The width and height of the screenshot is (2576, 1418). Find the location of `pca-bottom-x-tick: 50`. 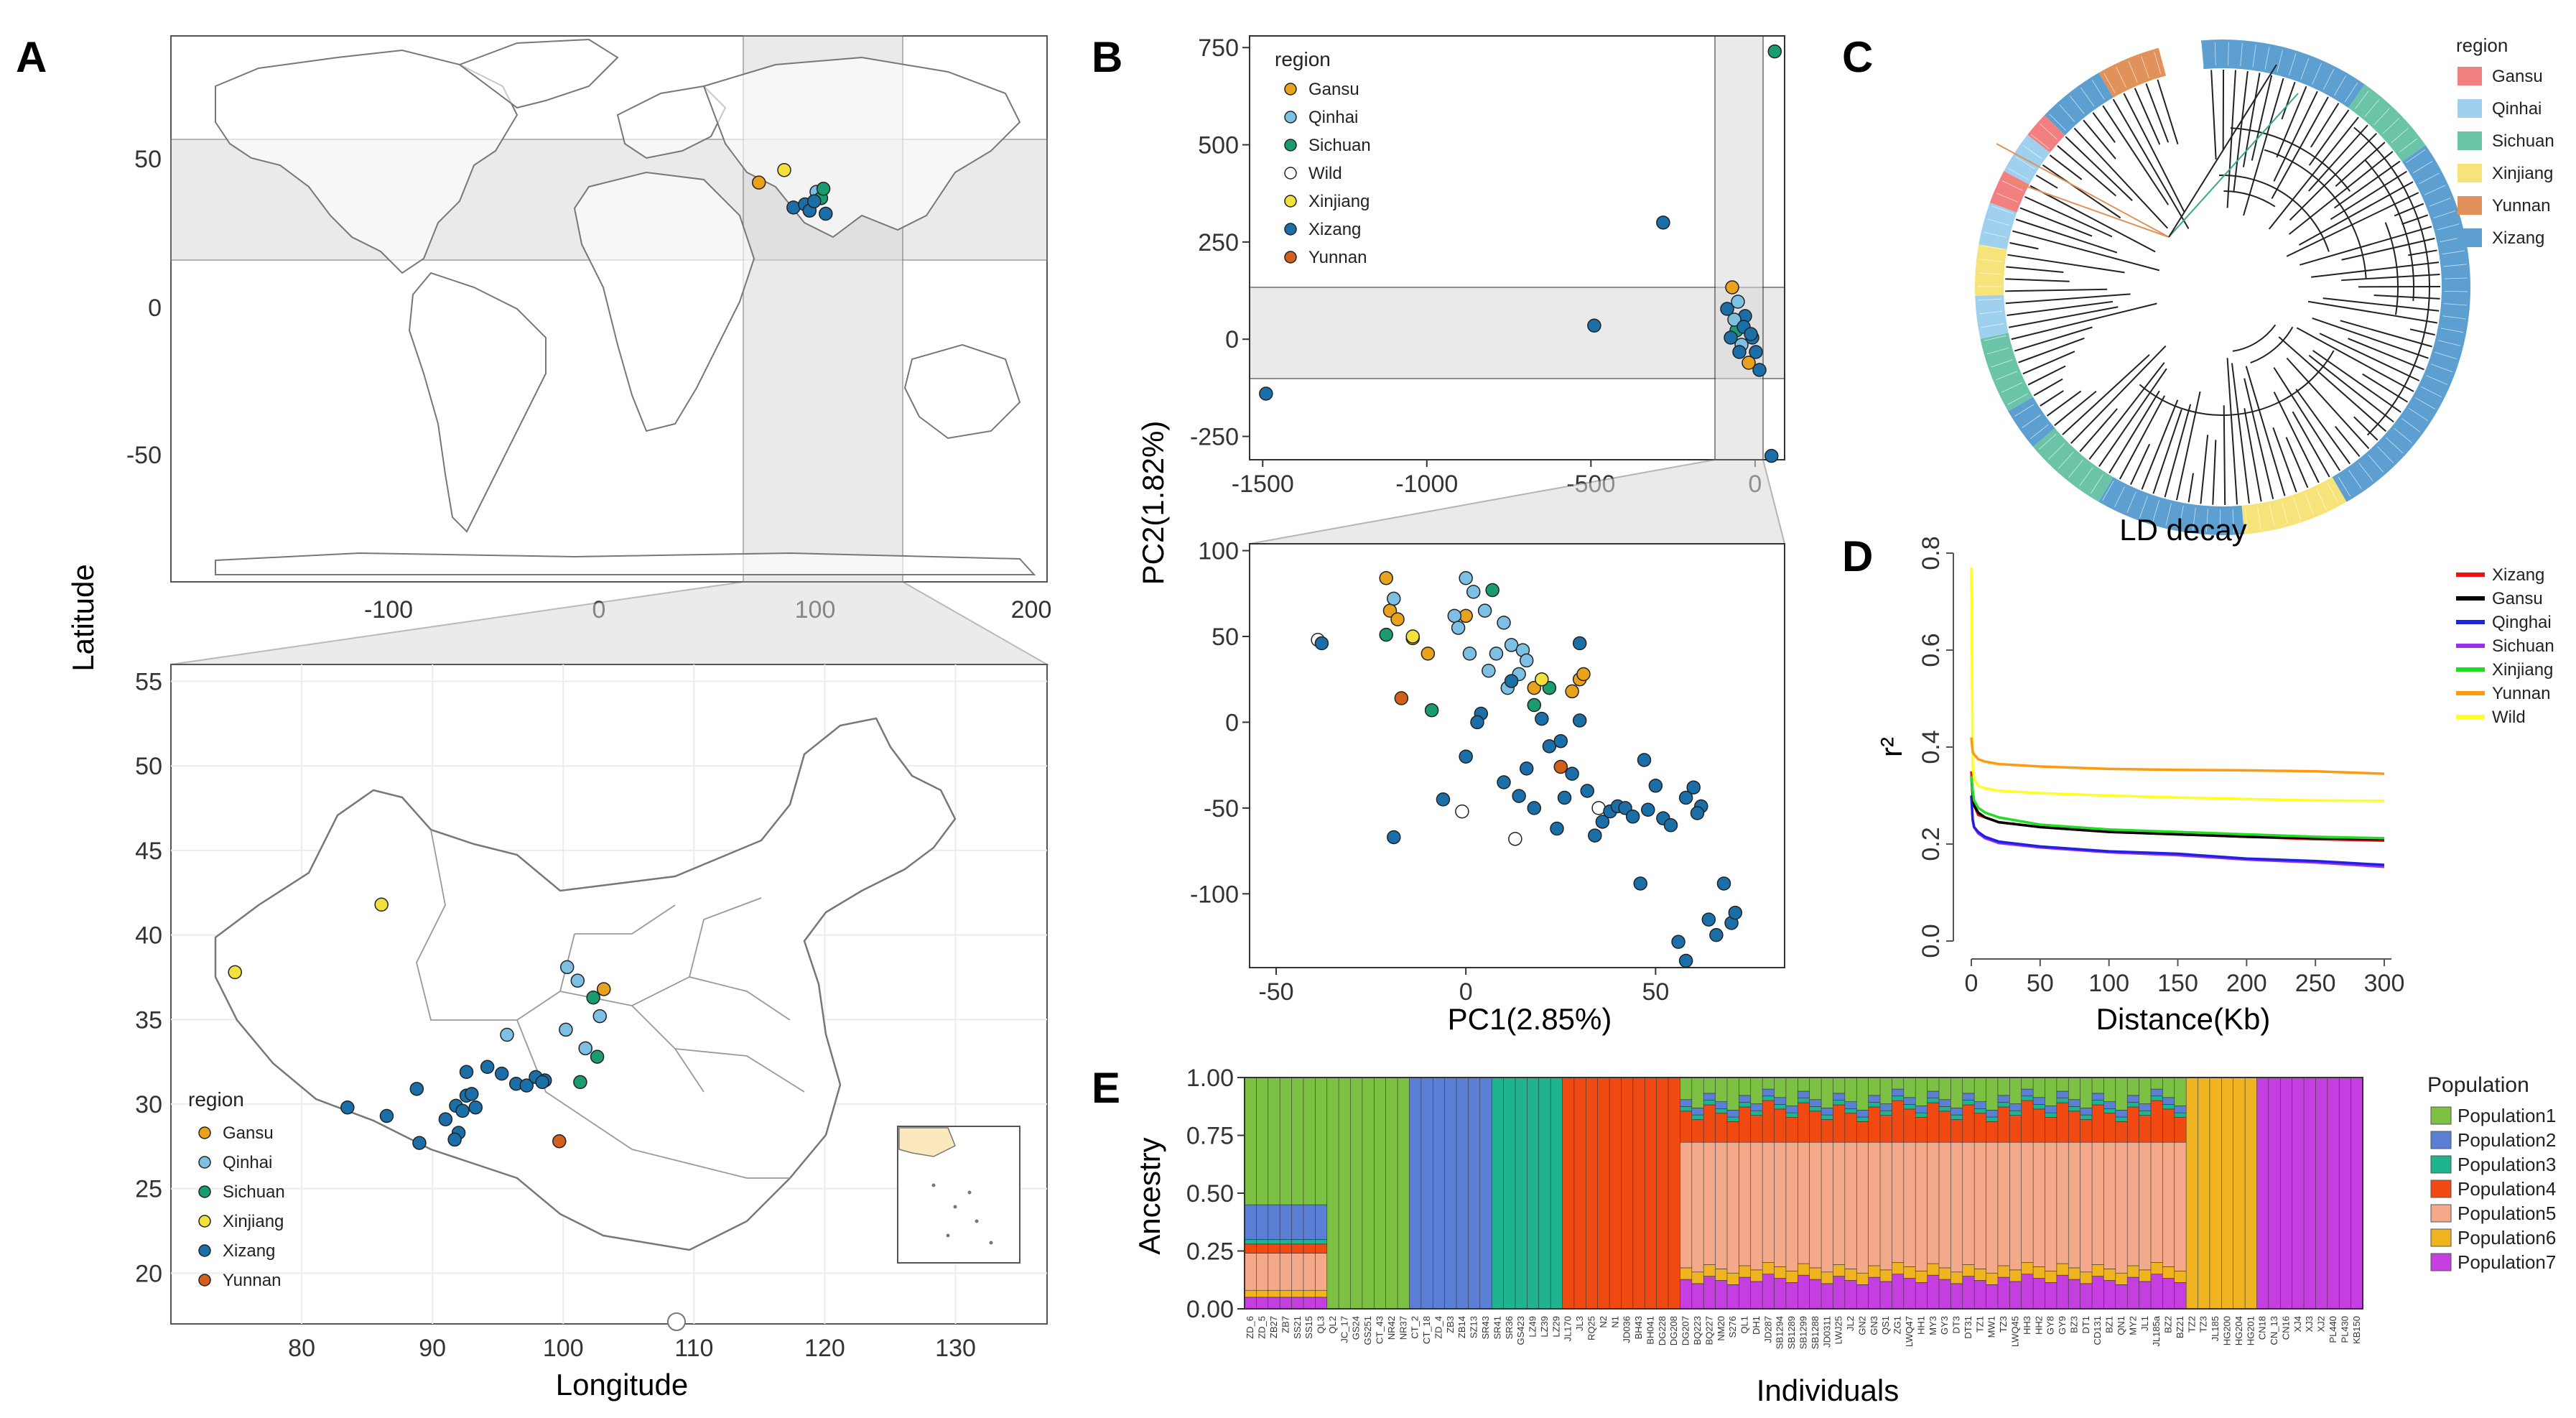

pca-bottom-x-tick: 50 is located at coordinates (1656, 992).